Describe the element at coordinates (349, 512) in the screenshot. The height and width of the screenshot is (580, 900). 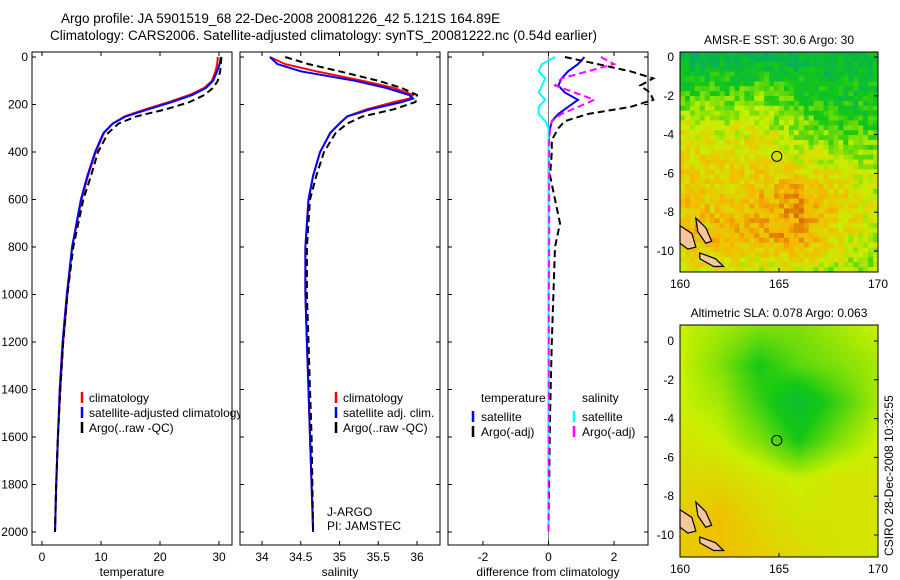
I see `annotation: J-ARGO` at that location.